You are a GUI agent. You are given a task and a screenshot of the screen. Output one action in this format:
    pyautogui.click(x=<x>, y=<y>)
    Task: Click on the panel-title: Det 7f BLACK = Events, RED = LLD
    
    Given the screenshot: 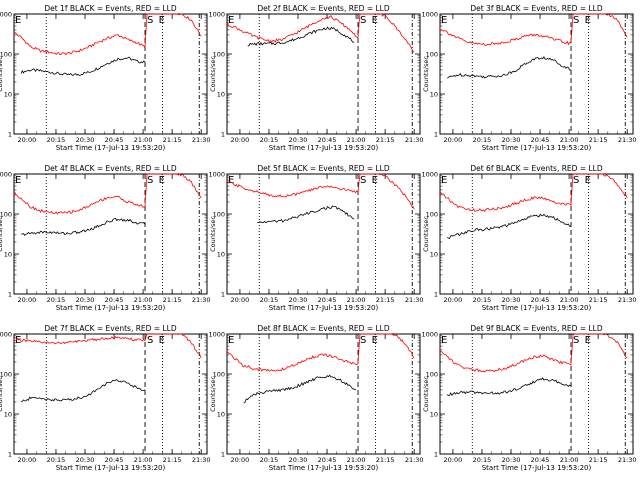 What is the action you would take?
    pyautogui.click(x=110, y=328)
    